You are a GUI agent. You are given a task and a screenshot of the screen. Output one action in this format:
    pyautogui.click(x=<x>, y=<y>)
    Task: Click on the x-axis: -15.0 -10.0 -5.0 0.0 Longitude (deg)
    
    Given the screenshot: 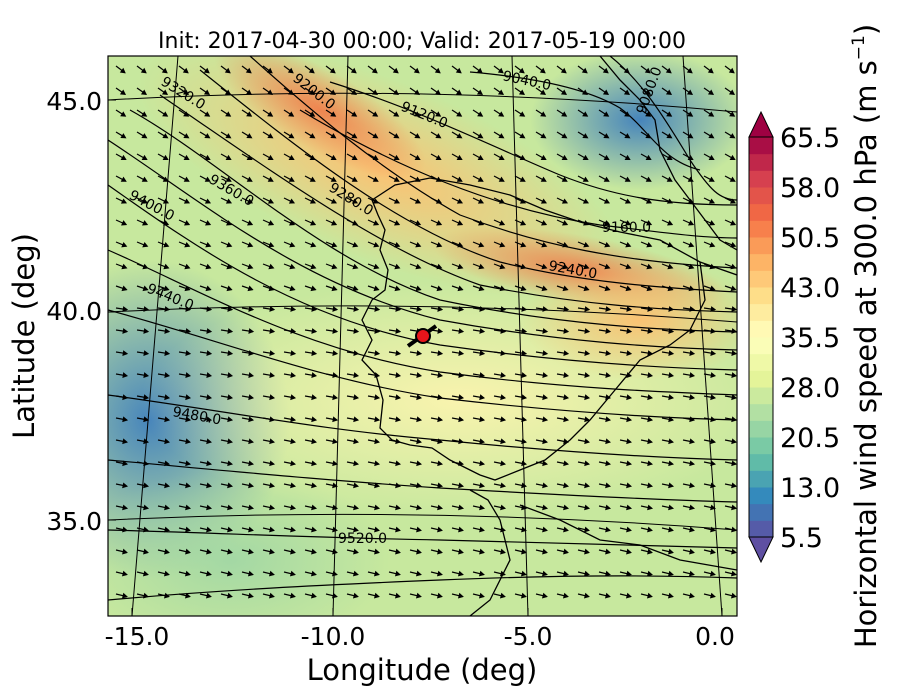 What is the action you would take?
    pyautogui.click(x=420, y=647)
    